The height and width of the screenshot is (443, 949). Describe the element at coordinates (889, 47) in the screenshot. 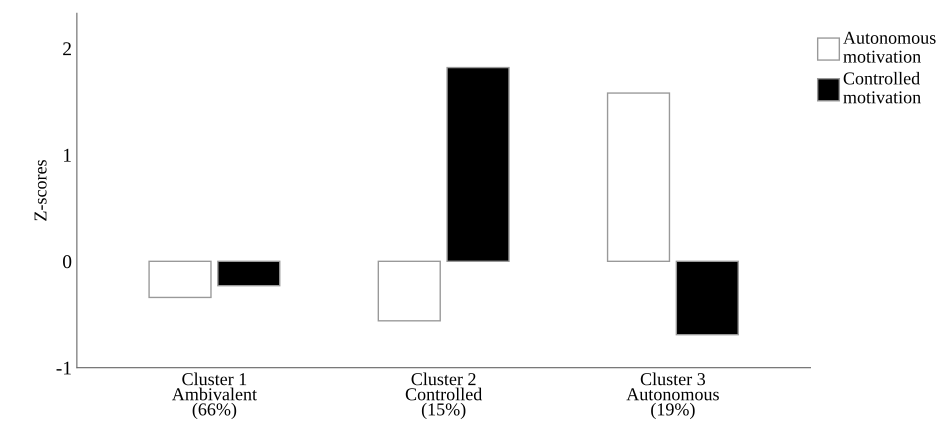

I see `legend-label: Autonomous motivation` at that location.